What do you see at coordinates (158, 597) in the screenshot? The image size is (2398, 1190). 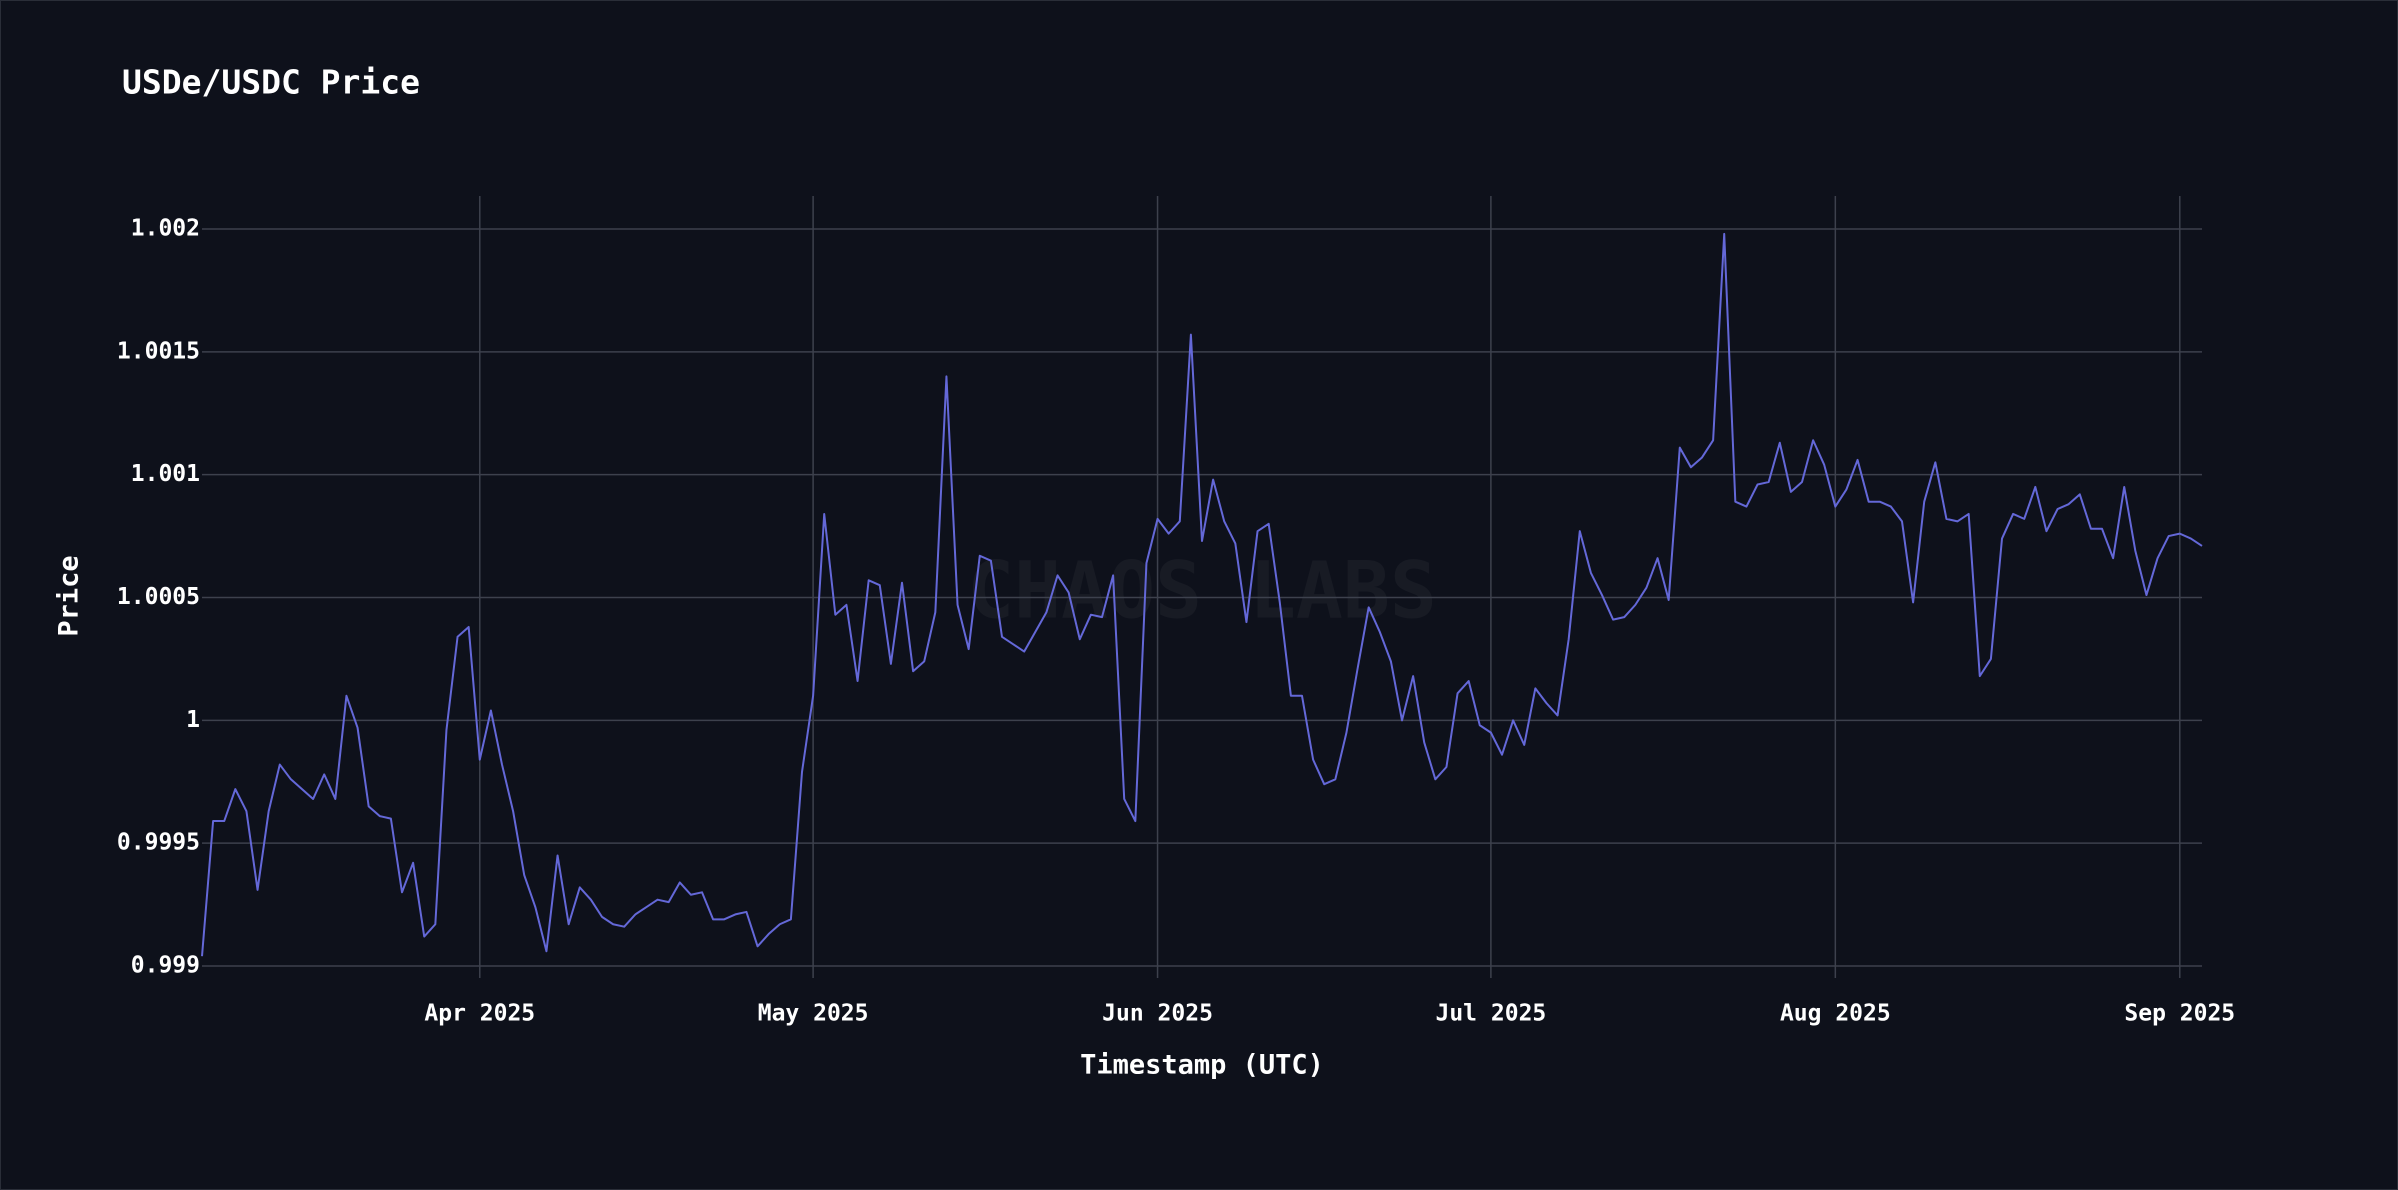 I see `y-tick-label: 1.0005` at bounding box center [158, 597].